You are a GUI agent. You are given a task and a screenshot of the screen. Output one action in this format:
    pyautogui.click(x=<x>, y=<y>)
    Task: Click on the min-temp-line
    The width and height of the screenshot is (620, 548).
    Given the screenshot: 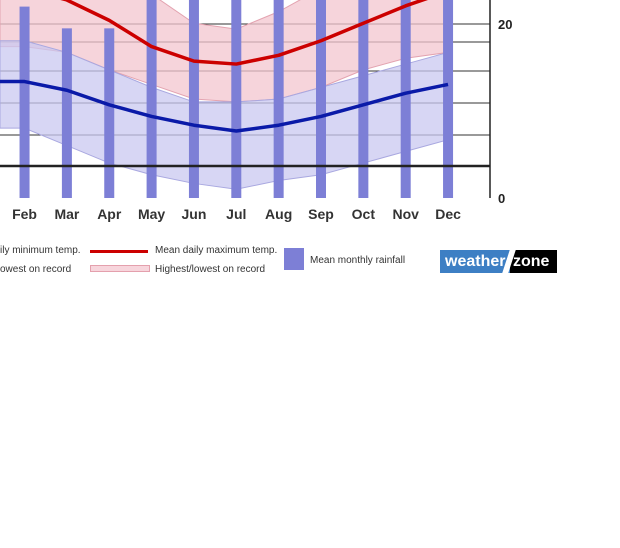 What is the action you would take?
    pyautogui.click(x=224, y=106)
    